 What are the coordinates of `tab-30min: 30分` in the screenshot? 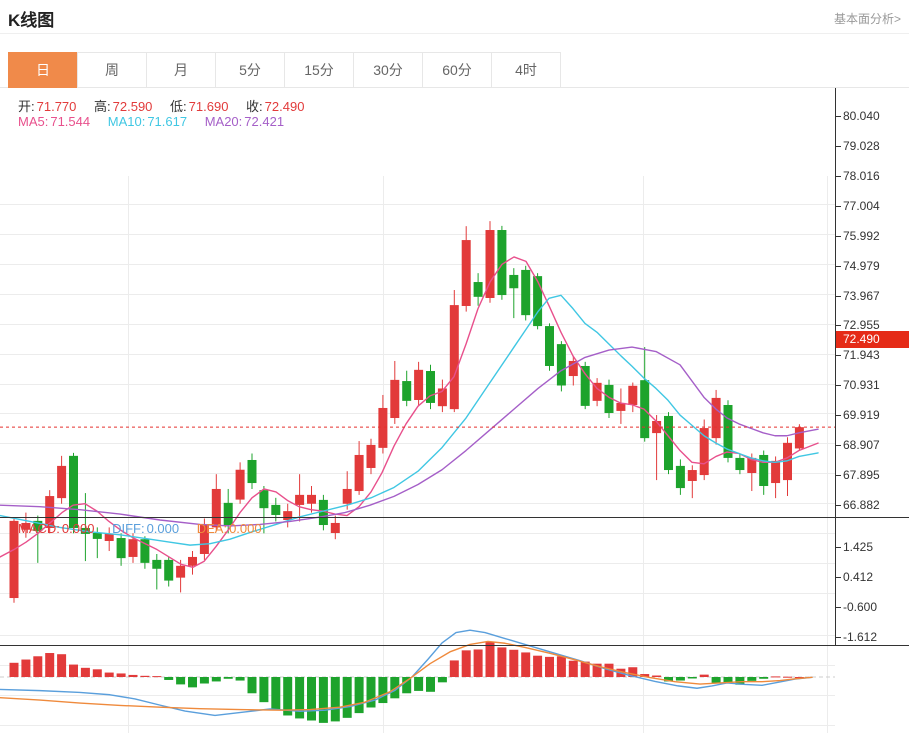 It's located at (388, 70).